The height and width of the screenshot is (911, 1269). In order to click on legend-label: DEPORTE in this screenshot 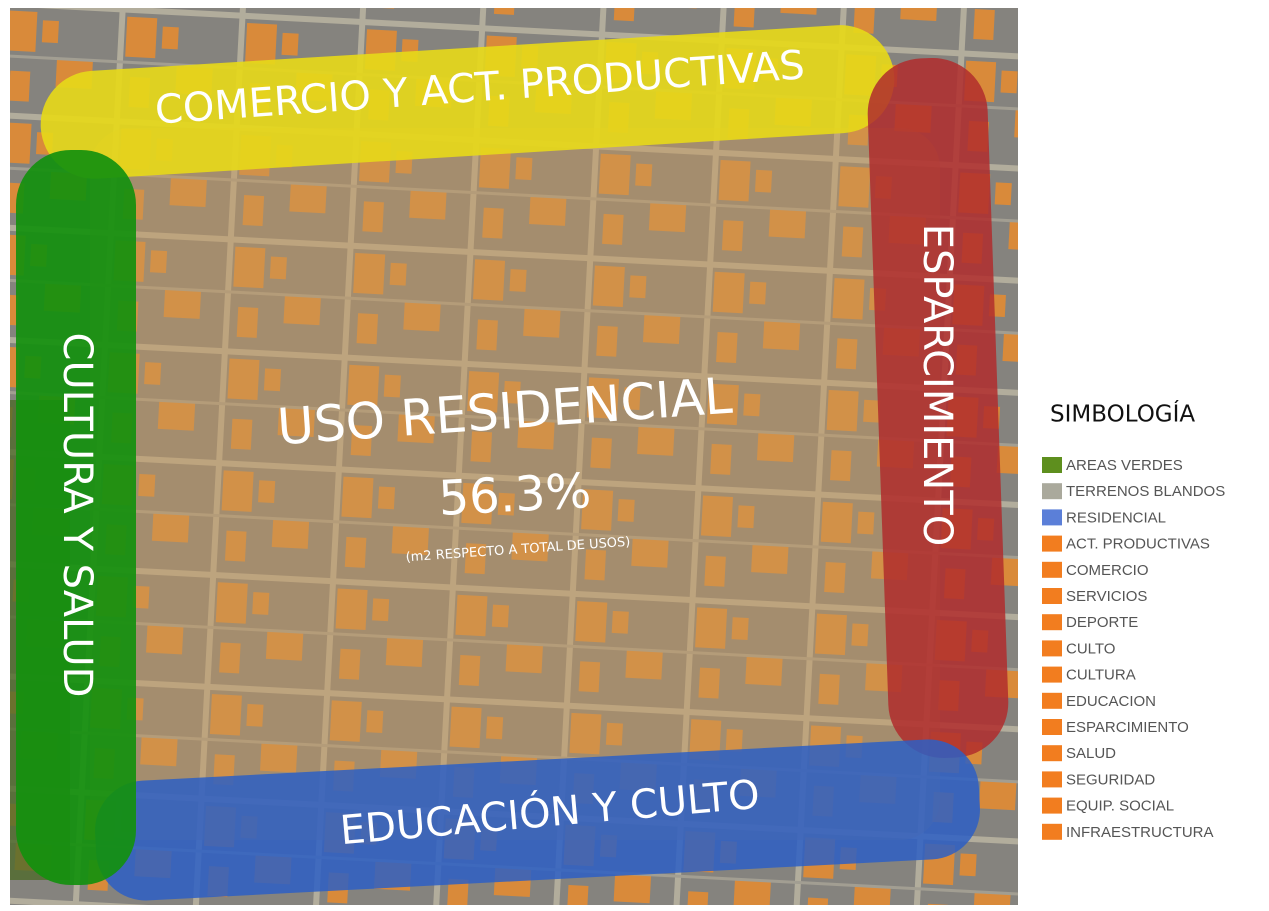, I will do `click(1102, 622)`.